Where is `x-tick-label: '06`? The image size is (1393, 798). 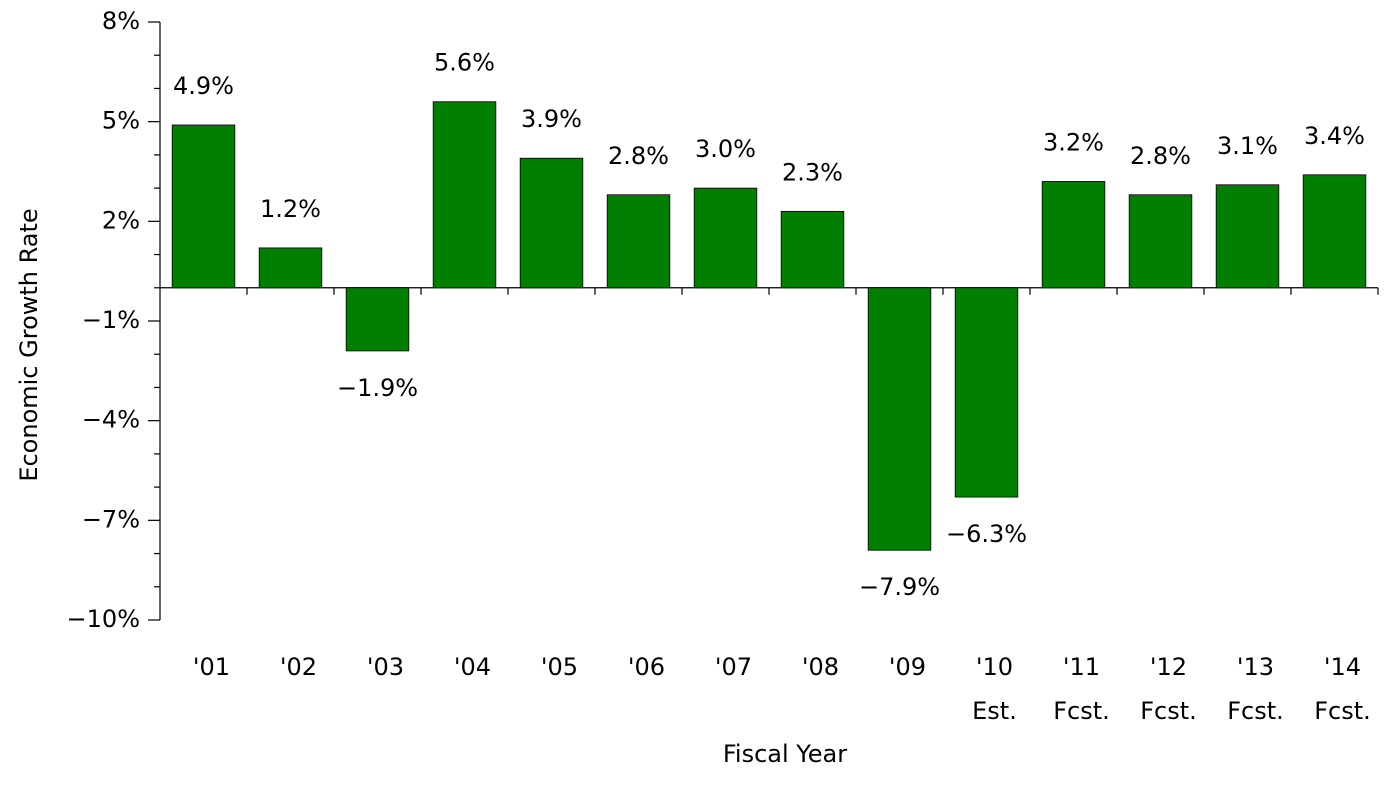 x-tick-label: '06 is located at coordinates (646, 667).